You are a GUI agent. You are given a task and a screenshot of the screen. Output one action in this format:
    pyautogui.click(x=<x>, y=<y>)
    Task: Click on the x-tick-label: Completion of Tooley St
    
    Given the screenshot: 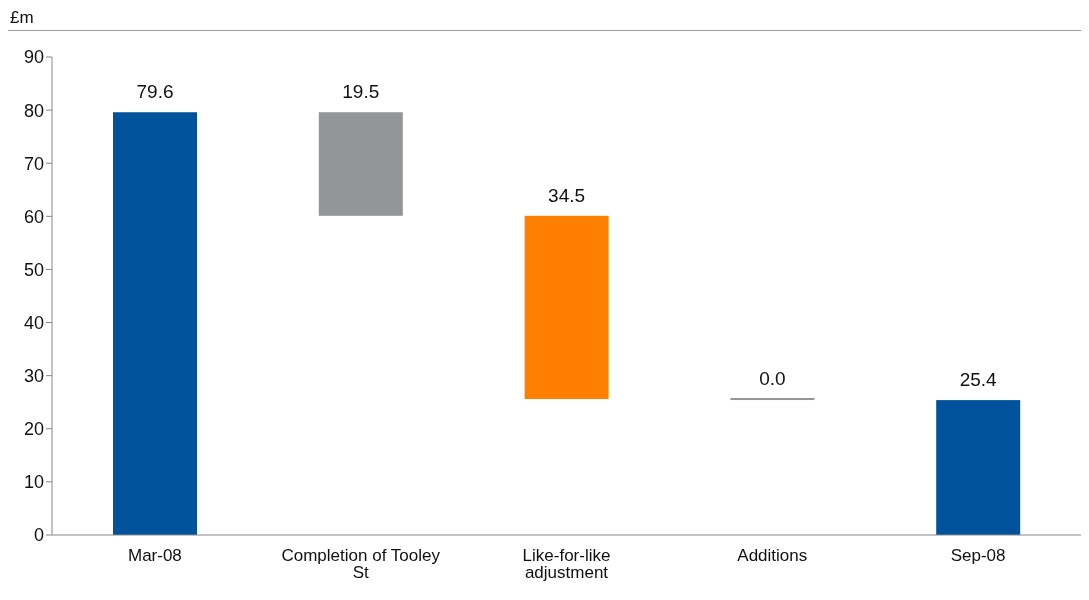 What is the action you would take?
    pyautogui.click(x=361, y=564)
    